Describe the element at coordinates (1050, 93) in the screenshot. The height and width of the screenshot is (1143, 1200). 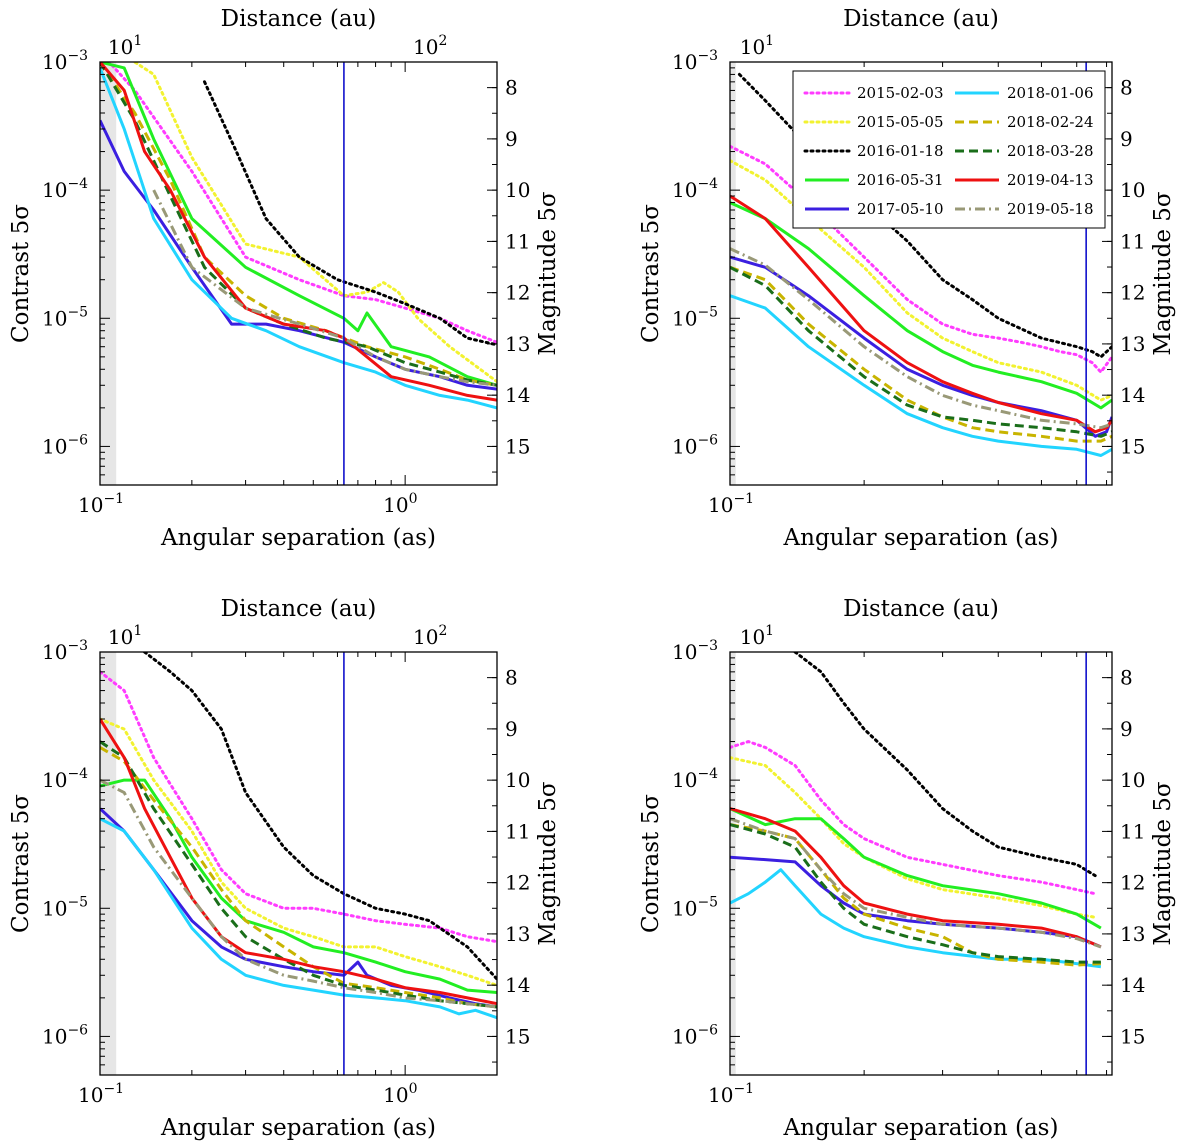
I see `legend-label: 2018-01-06` at that location.